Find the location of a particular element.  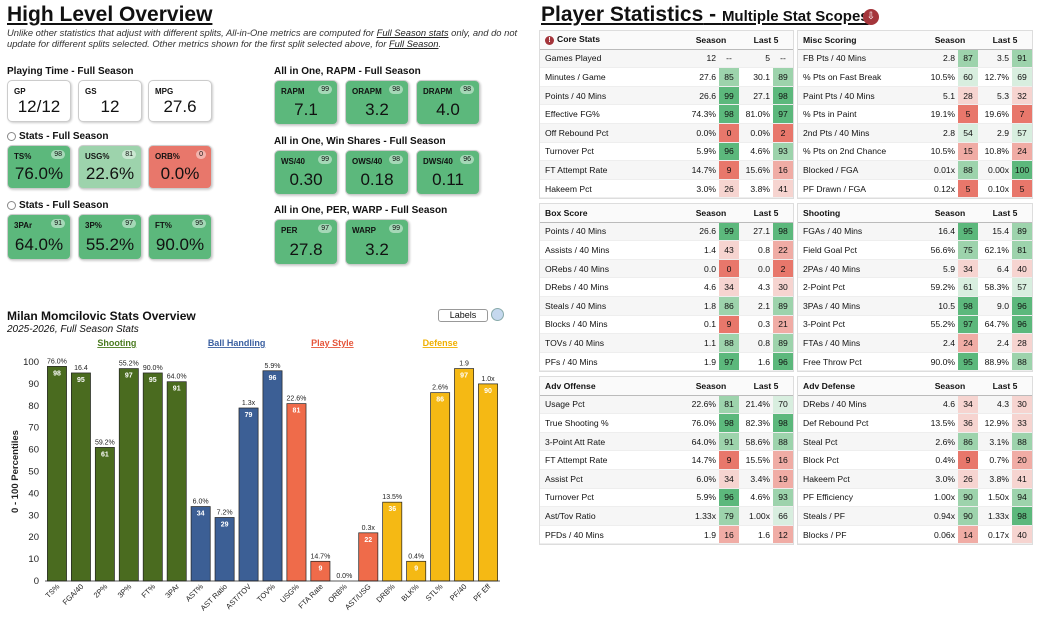

last5-percentile: 89 is located at coordinates (1022, 231).